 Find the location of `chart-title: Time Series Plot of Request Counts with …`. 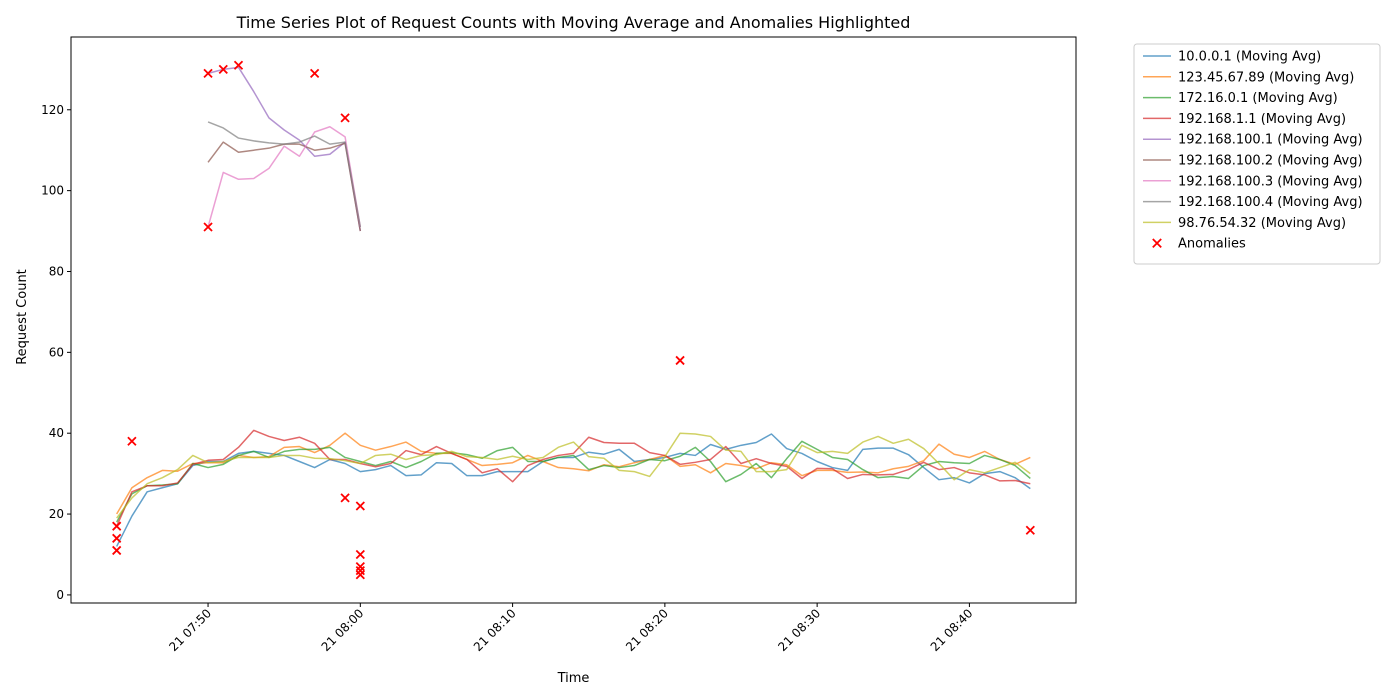

chart-title: Time Series Plot of Request Counts with … is located at coordinates (573, 22).